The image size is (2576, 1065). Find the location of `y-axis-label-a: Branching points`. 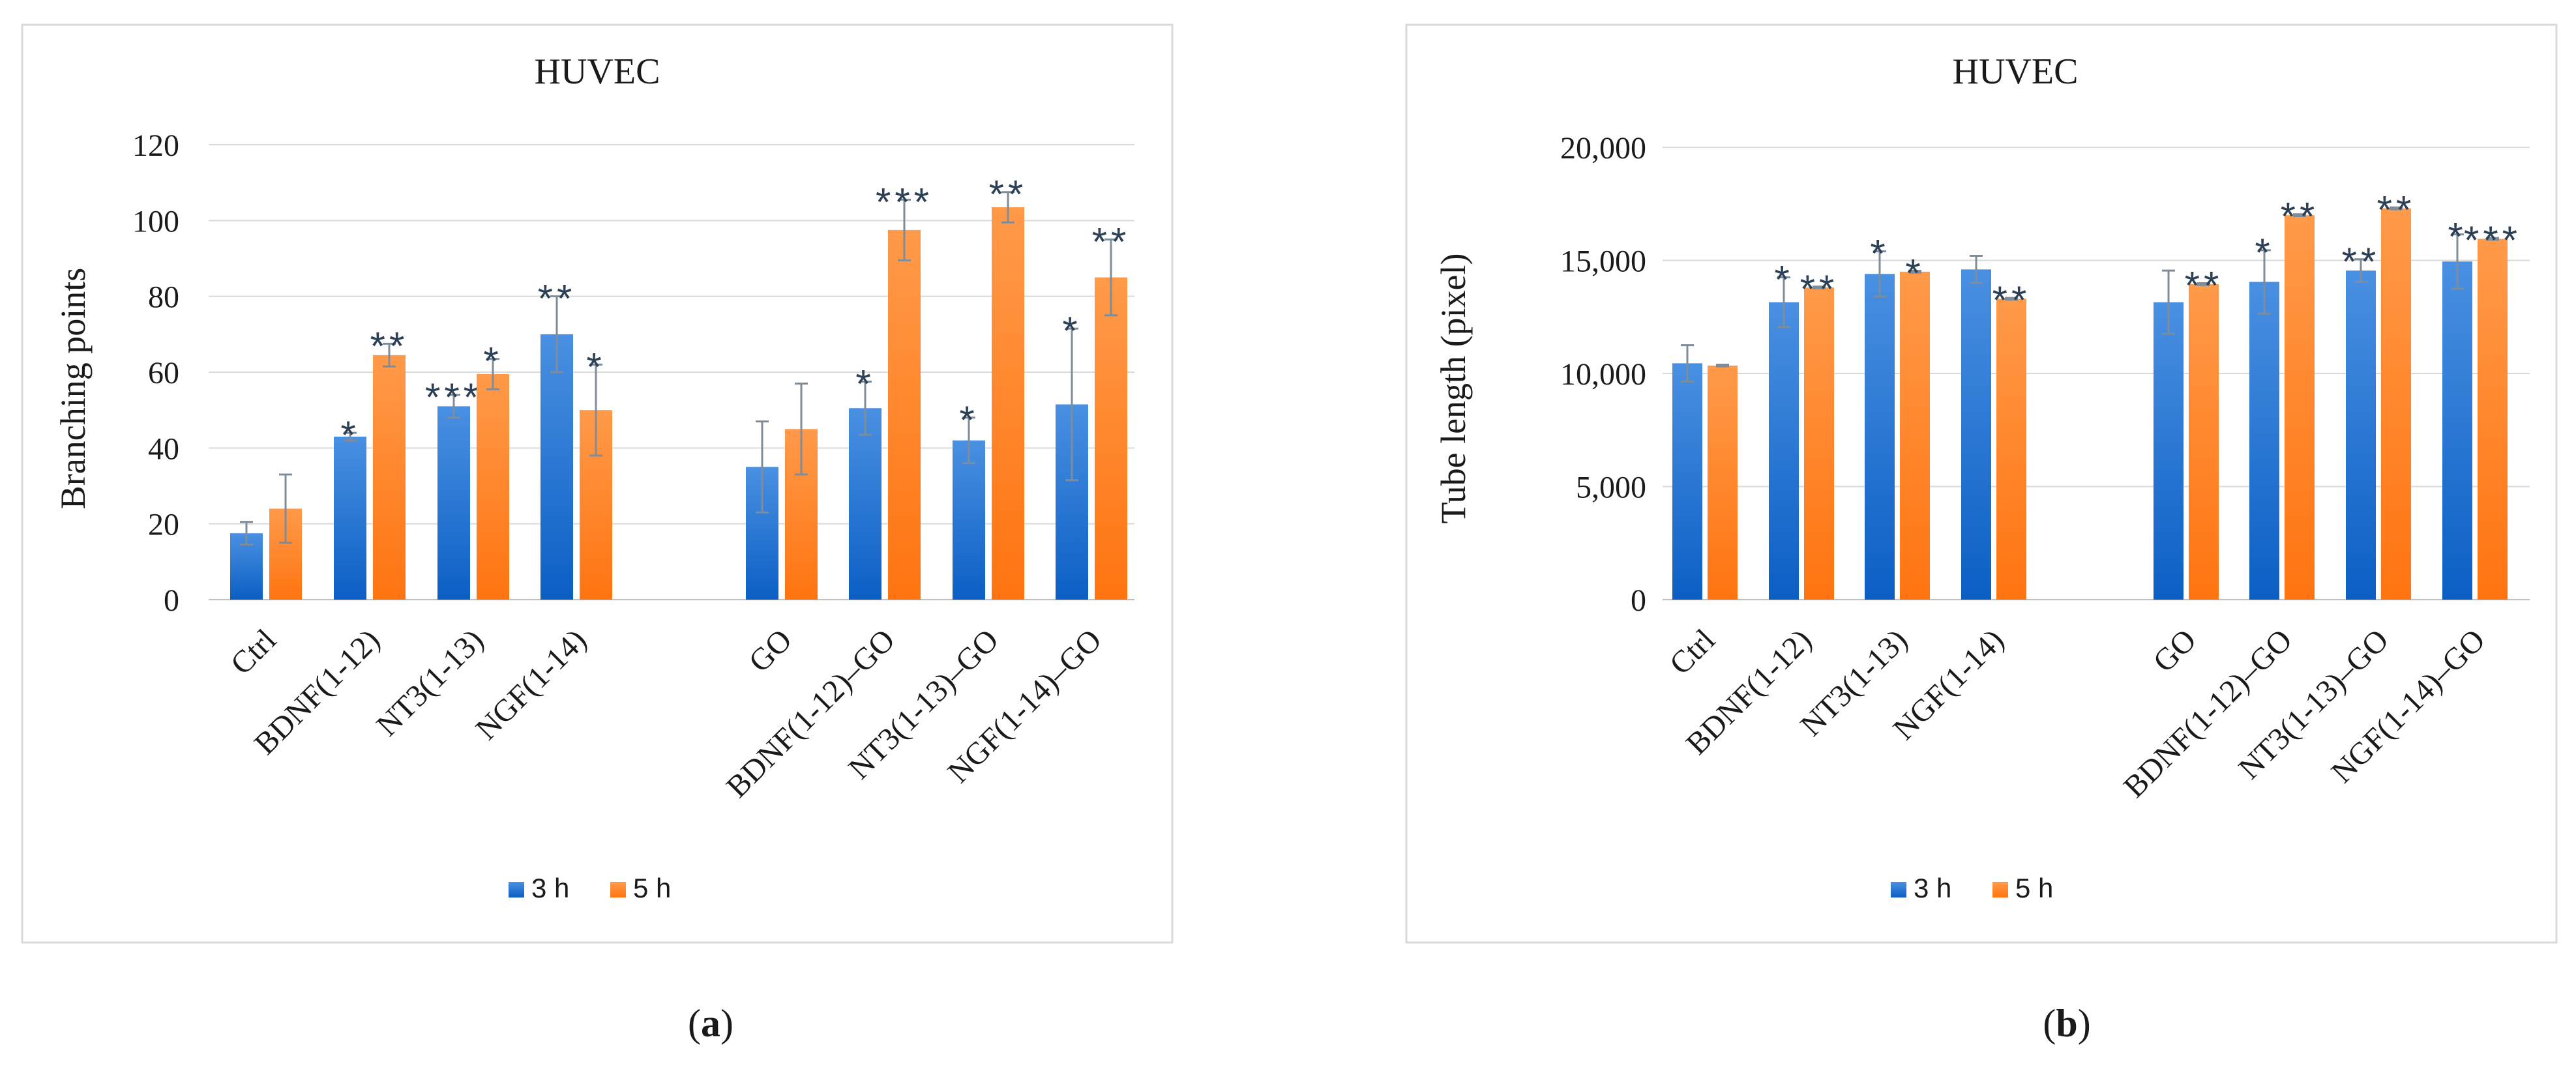

y-axis-label-a: Branching points is located at coordinates (73, 388).